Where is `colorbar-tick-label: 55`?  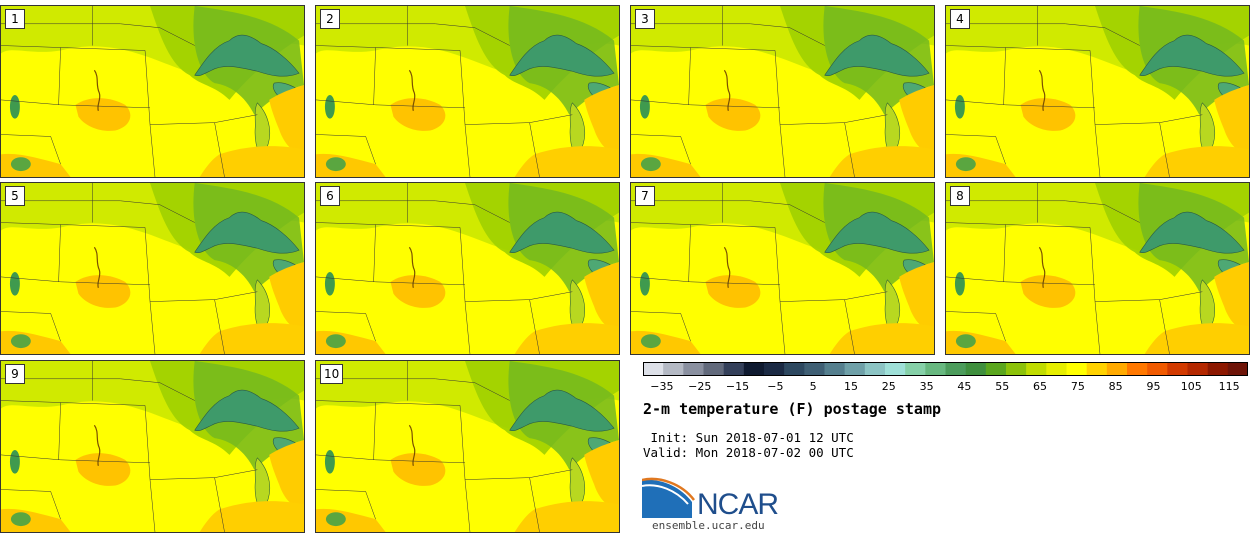 colorbar-tick-label: 55 is located at coordinates (1002, 386).